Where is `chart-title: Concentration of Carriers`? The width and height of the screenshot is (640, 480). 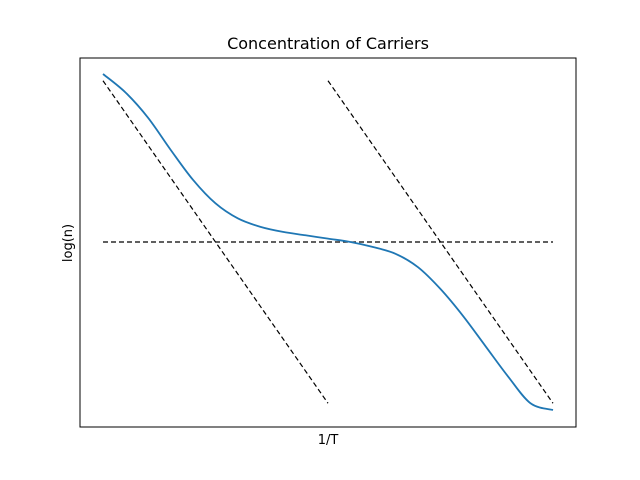 chart-title: Concentration of Carriers is located at coordinates (328, 43).